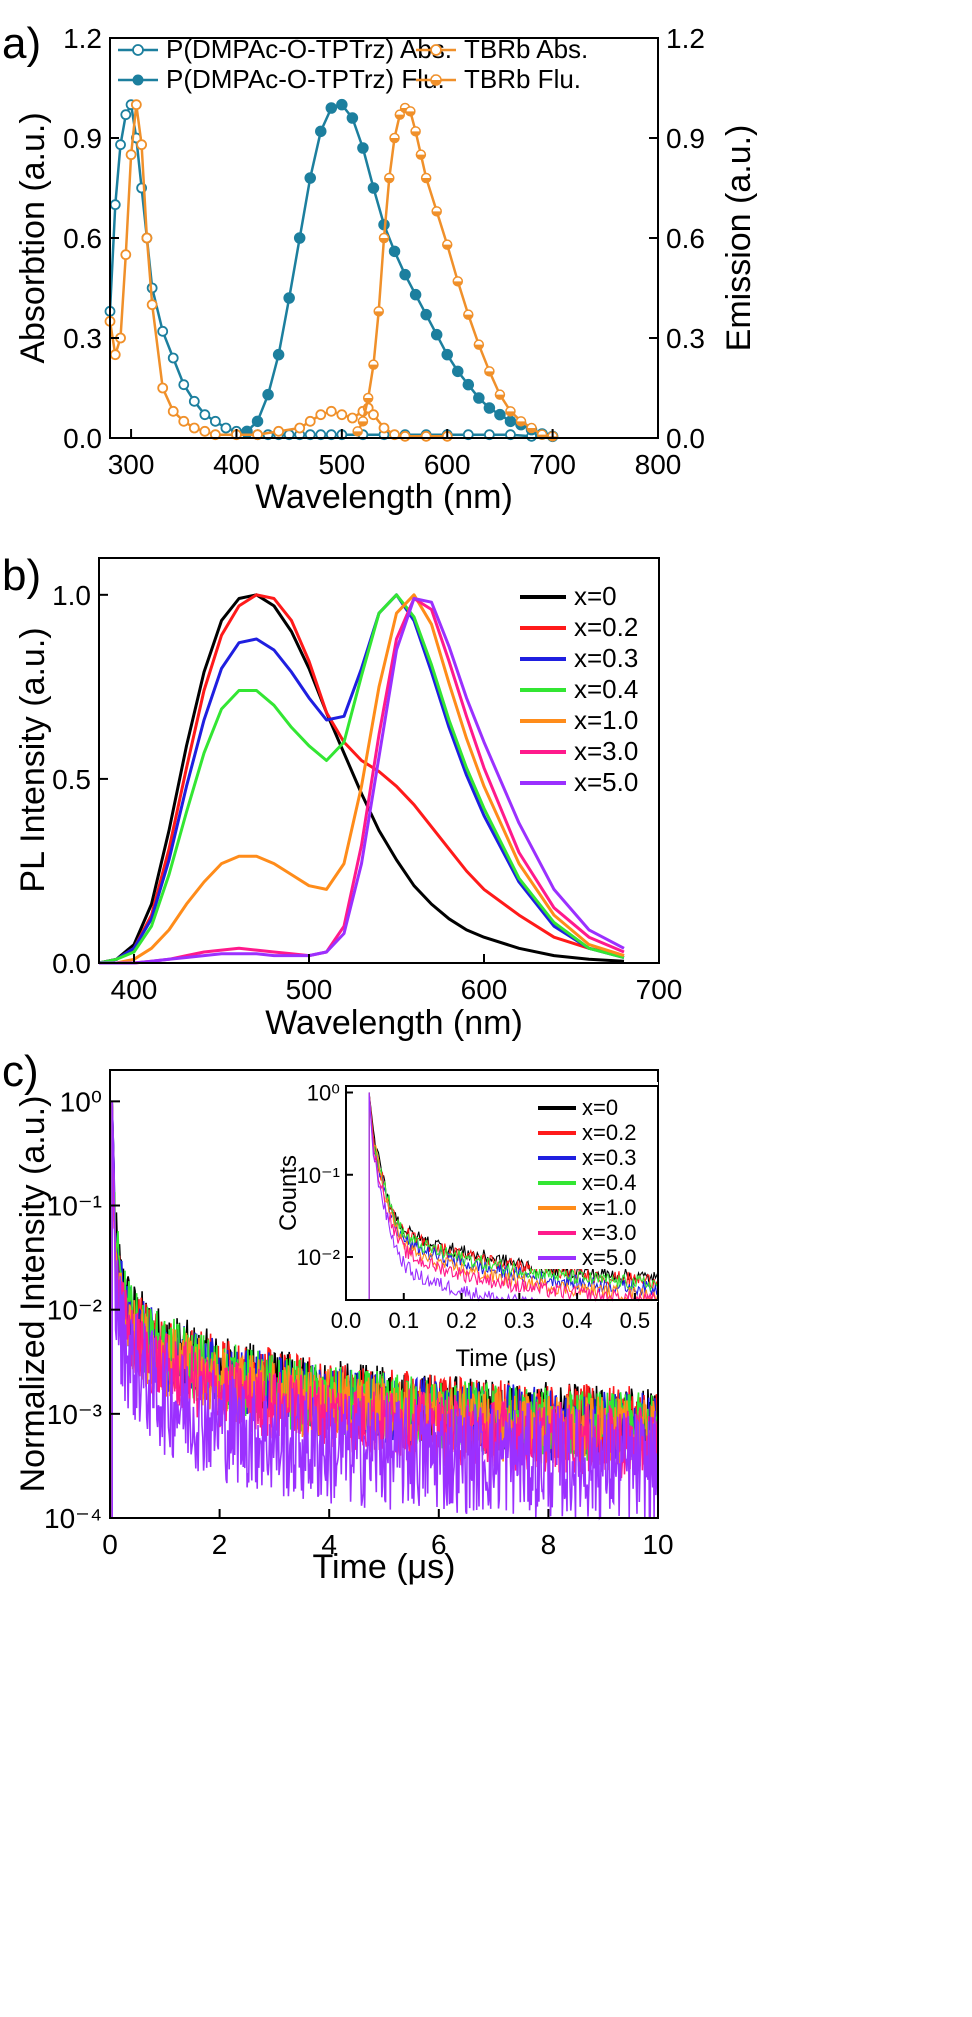 The image size is (972, 2017). I want to click on inset-plot-frame, so click(502, 1193).